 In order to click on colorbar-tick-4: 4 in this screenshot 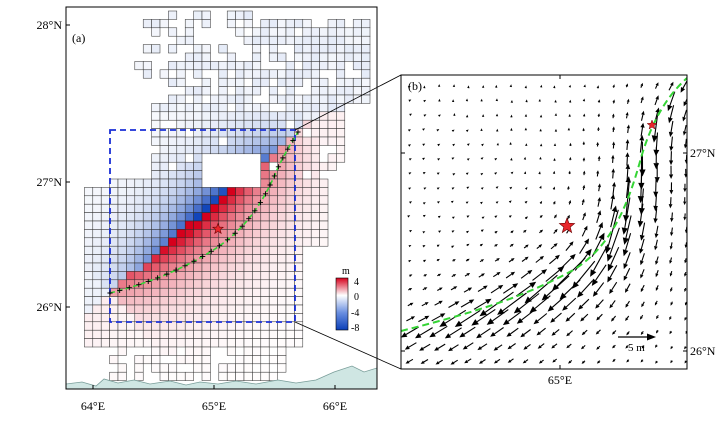, I will do `click(356, 282)`.